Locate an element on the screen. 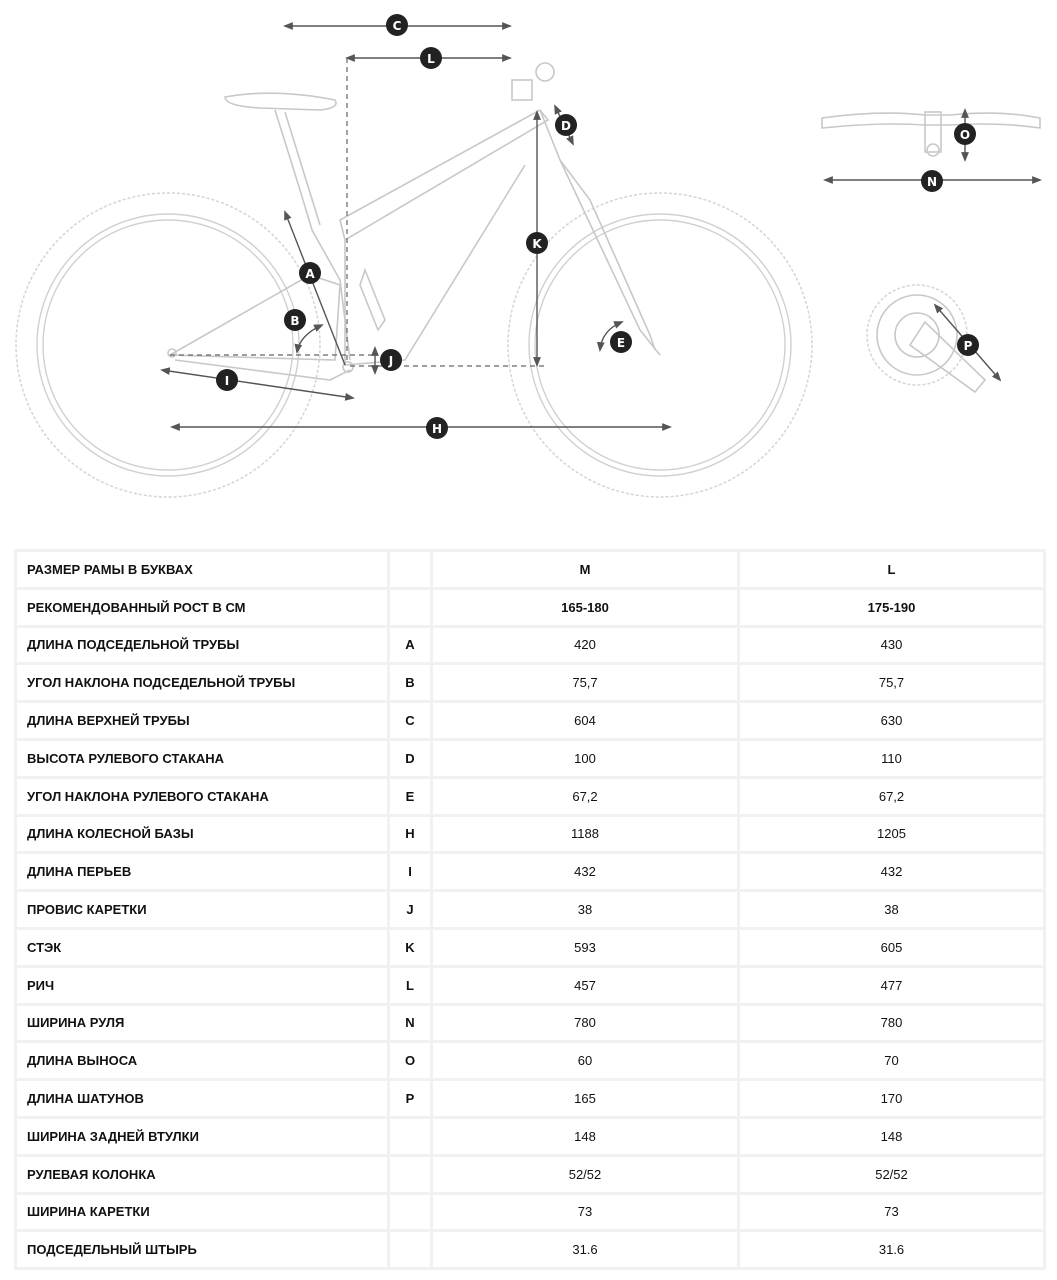 This screenshot has width=1057, height=1280. size-l-value: 170 is located at coordinates (891, 1098).